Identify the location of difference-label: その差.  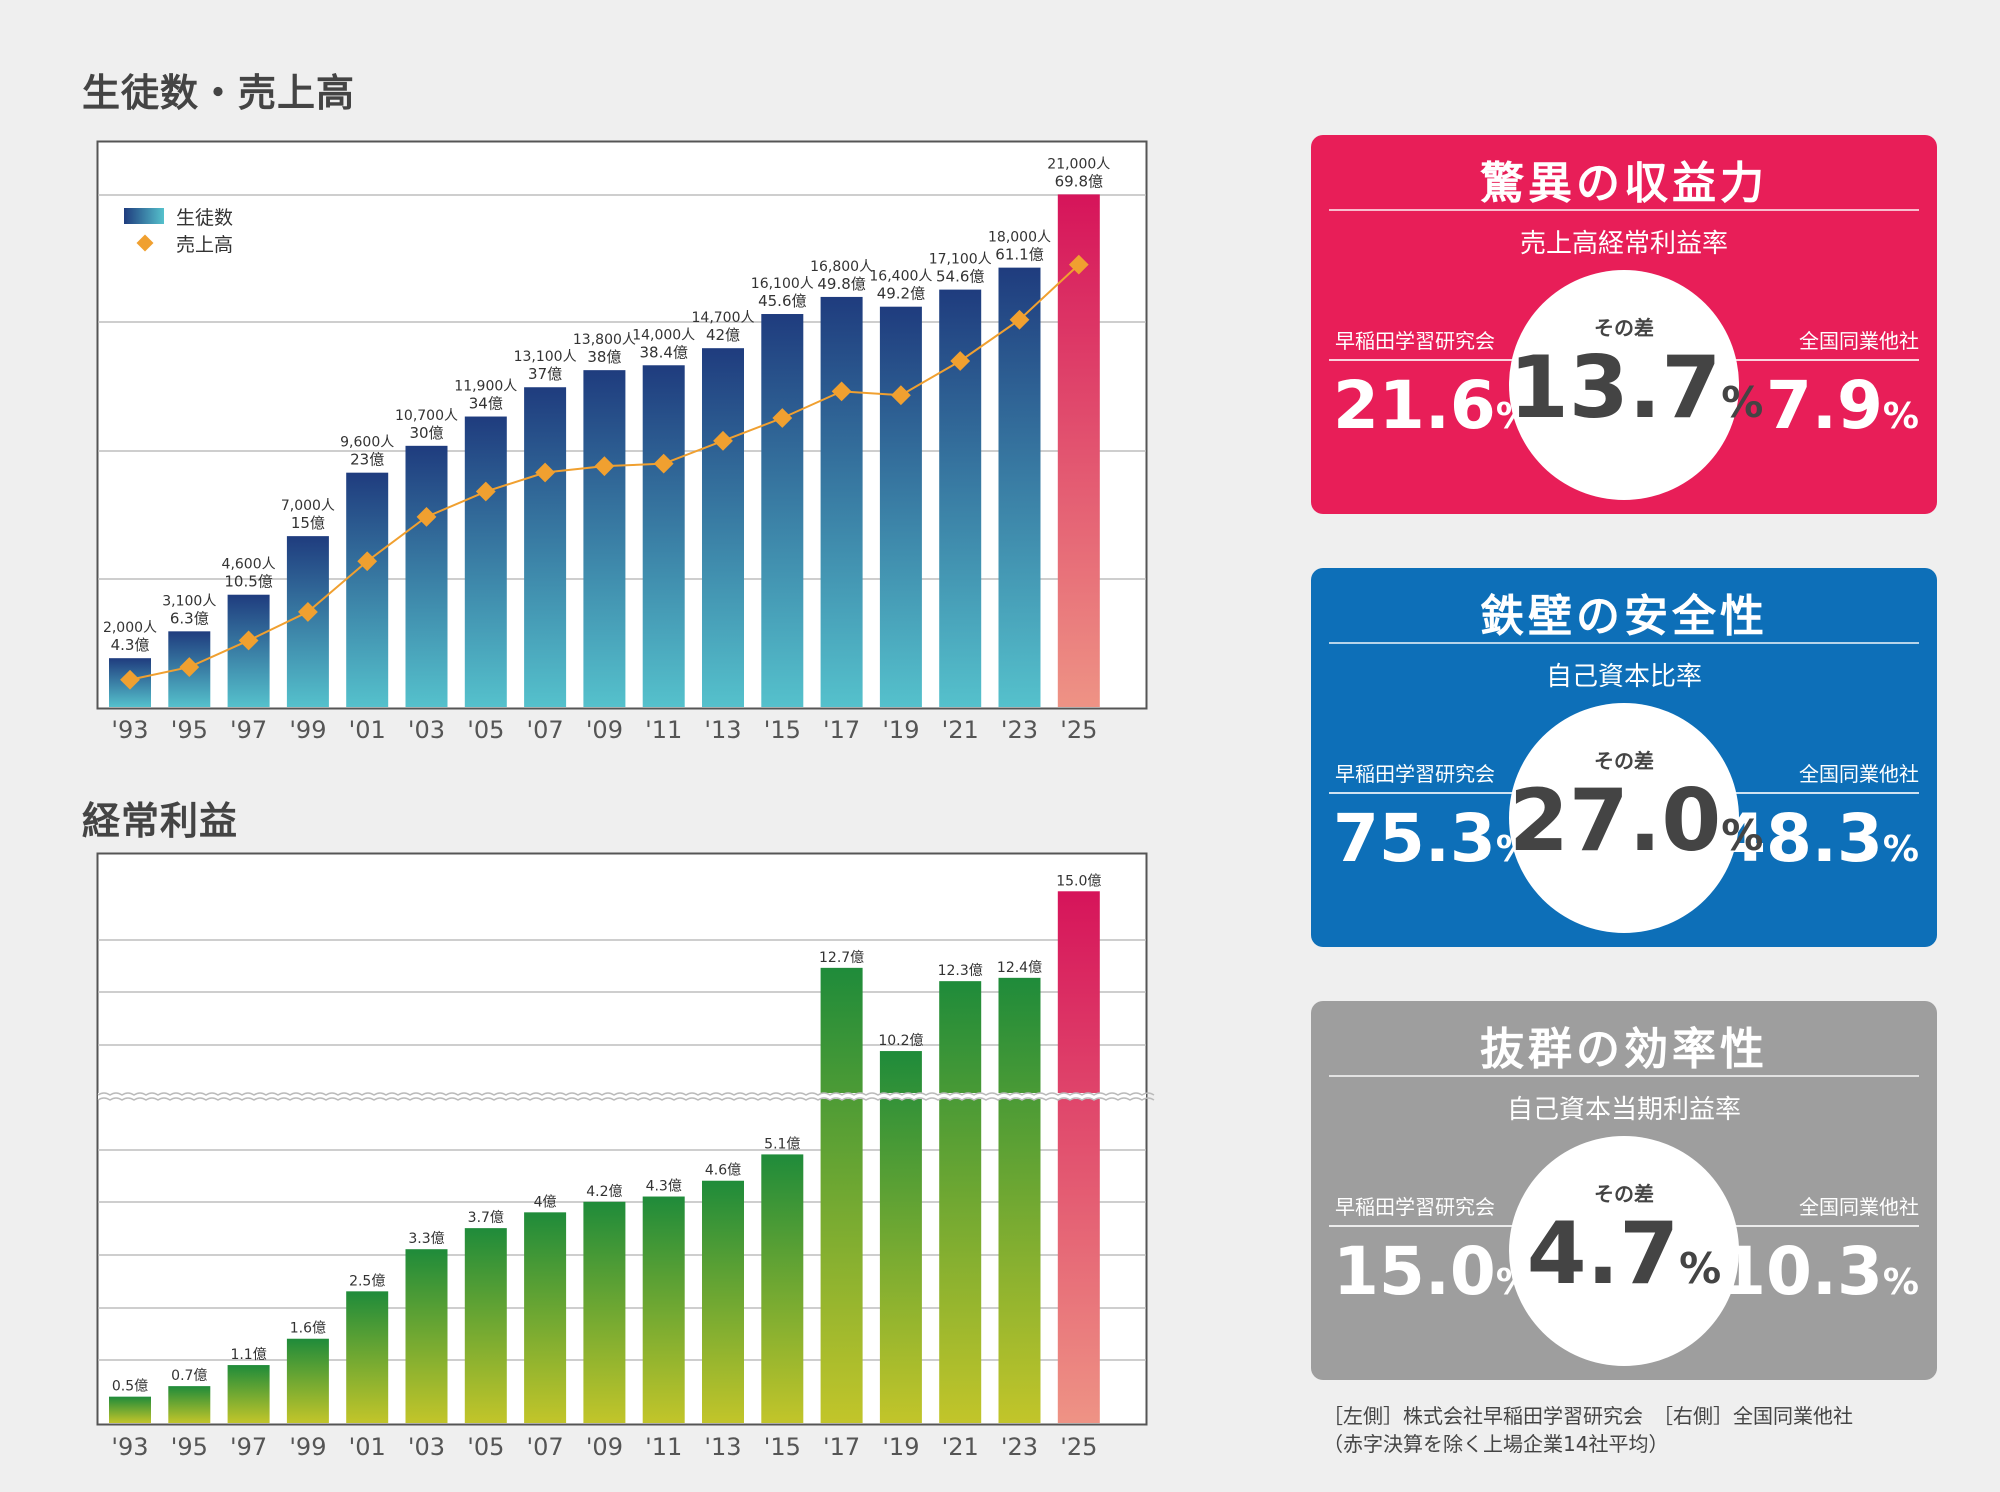
(1624, 328).